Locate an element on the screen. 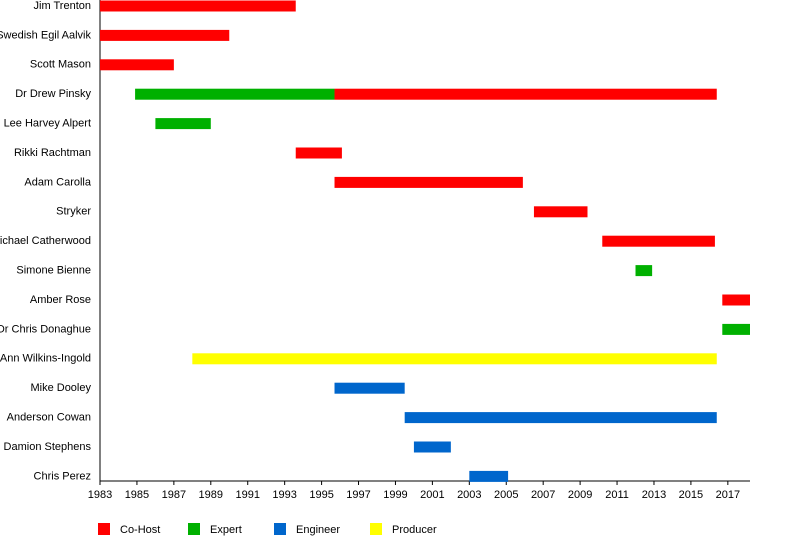 This screenshot has height=540, width=800. row-label: Jim Trenton is located at coordinates (62, 6).